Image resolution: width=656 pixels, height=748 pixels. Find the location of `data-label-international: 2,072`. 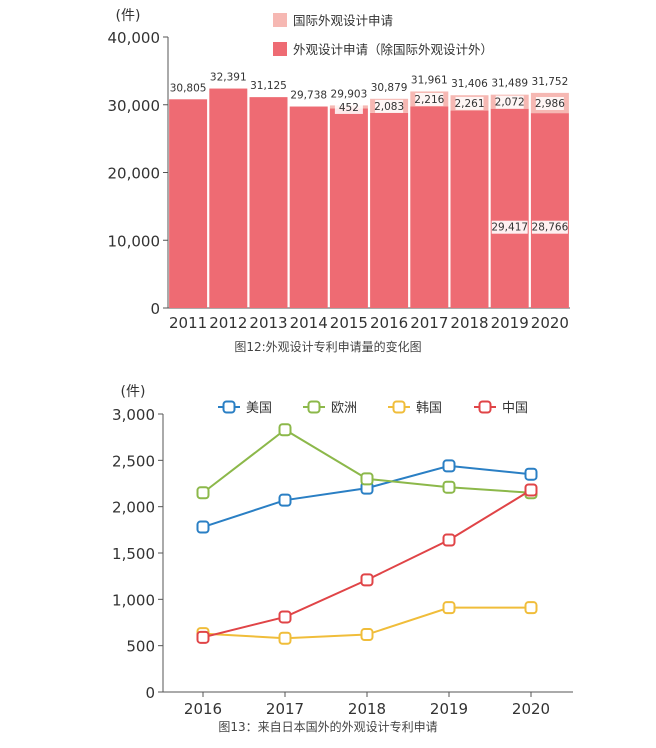

data-label-international: 2,072 is located at coordinates (510, 103).